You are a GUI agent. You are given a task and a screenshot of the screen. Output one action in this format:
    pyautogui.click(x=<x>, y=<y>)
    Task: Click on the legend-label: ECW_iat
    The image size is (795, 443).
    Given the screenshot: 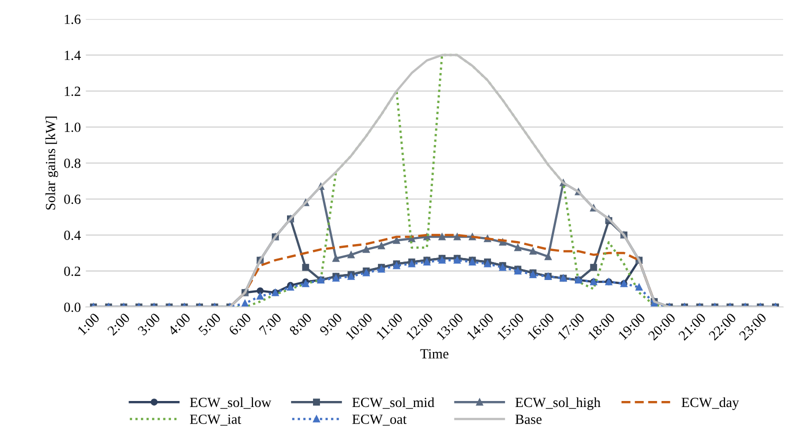 What is the action you would take?
    pyautogui.click(x=216, y=420)
    